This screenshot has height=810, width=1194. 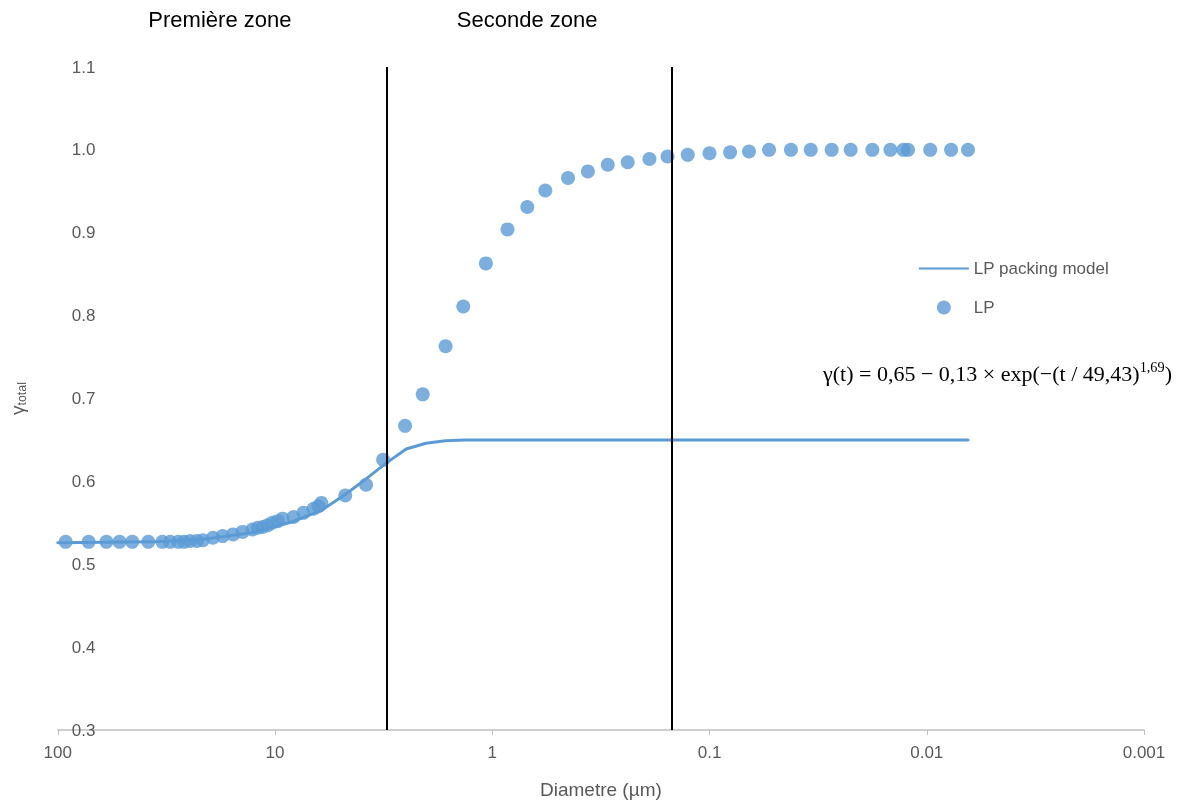 What do you see at coordinates (927, 752) in the screenshot?
I see `x-tick-label: 0.01` at bounding box center [927, 752].